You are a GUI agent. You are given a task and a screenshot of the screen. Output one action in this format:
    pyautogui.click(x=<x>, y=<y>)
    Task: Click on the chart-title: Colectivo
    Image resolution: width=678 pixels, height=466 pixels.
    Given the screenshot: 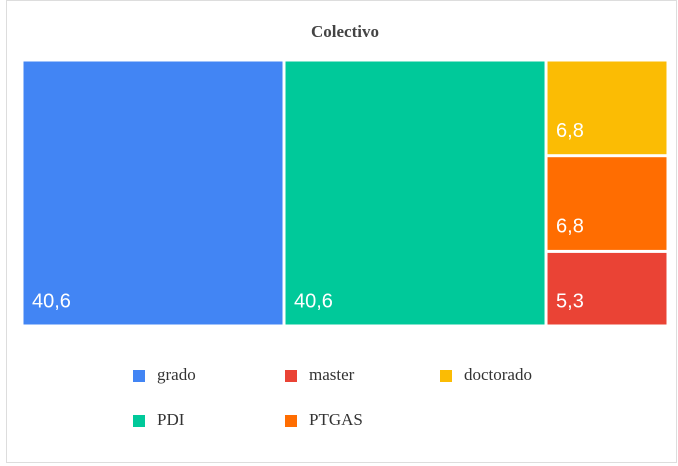 What is the action you would take?
    pyautogui.click(x=345, y=31)
    